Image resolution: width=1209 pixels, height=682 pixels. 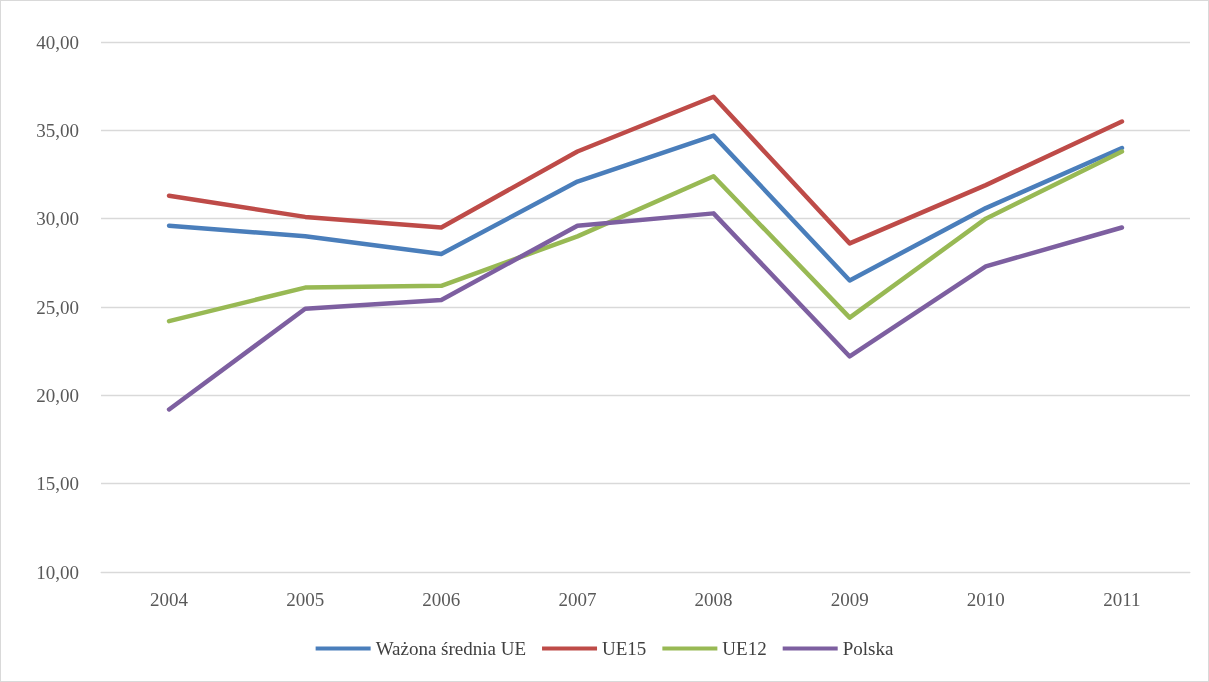 What do you see at coordinates (57, 484) in the screenshot?
I see `y-tick-label: 15,00` at bounding box center [57, 484].